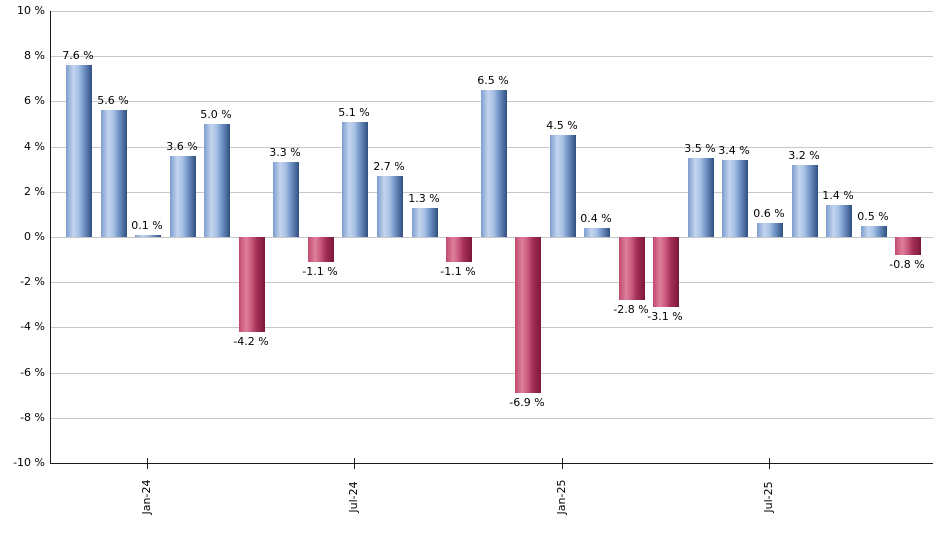 The width and height of the screenshot is (940, 550). What do you see at coordinates (251, 341) in the screenshot?
I see `bar-value-label: -4.2 %` at bounding box center [251, 341].